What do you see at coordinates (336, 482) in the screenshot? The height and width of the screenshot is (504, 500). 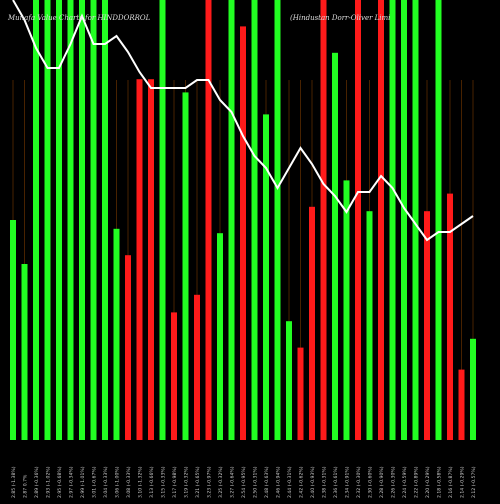 I see `x-tick-label: 2.36 (-0.61%)` at bounding box center [336, 482].